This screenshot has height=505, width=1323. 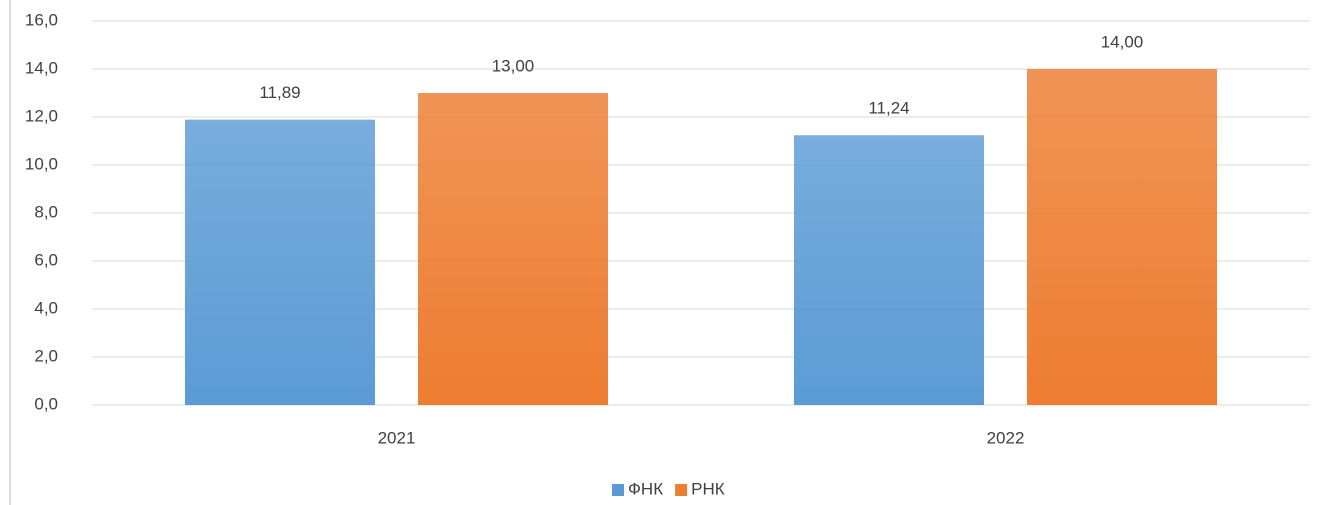 What do you see at coordinates (46, 259) in the screenshot?
I see `y-tick-label: 6,0` at bounding box center [46, 259].